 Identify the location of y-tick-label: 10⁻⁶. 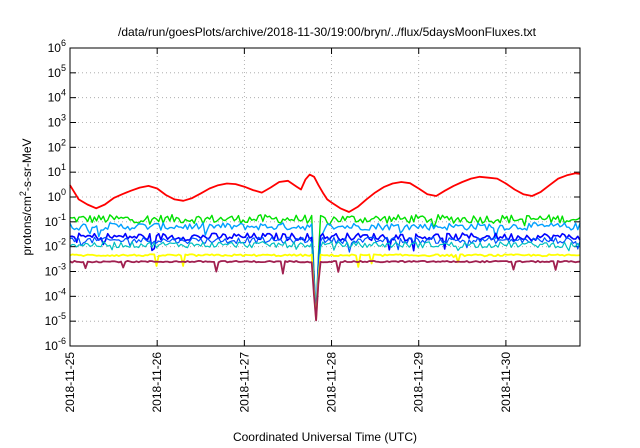
(55, 344).